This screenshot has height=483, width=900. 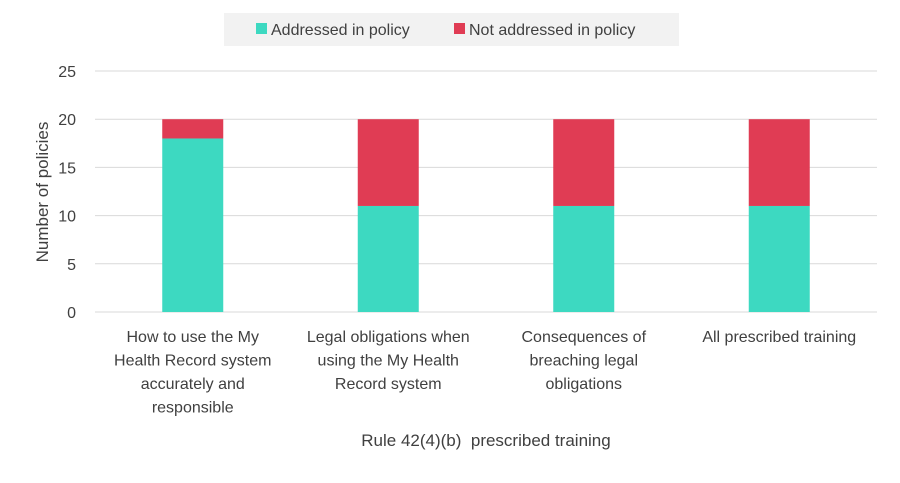 What do you see at coordinates (71, 265) in the screenshot?
I see `y-tick-label: 5` at bounding box center [71, 265].